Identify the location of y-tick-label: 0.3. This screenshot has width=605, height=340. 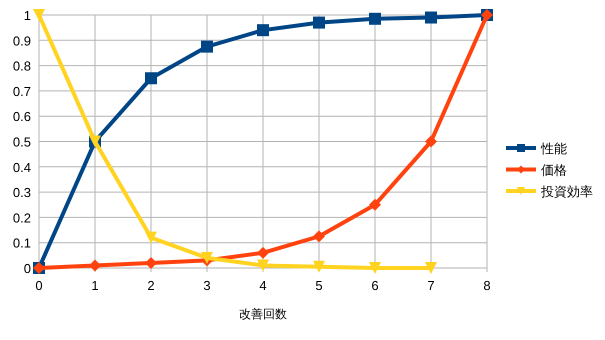
(21, 192).